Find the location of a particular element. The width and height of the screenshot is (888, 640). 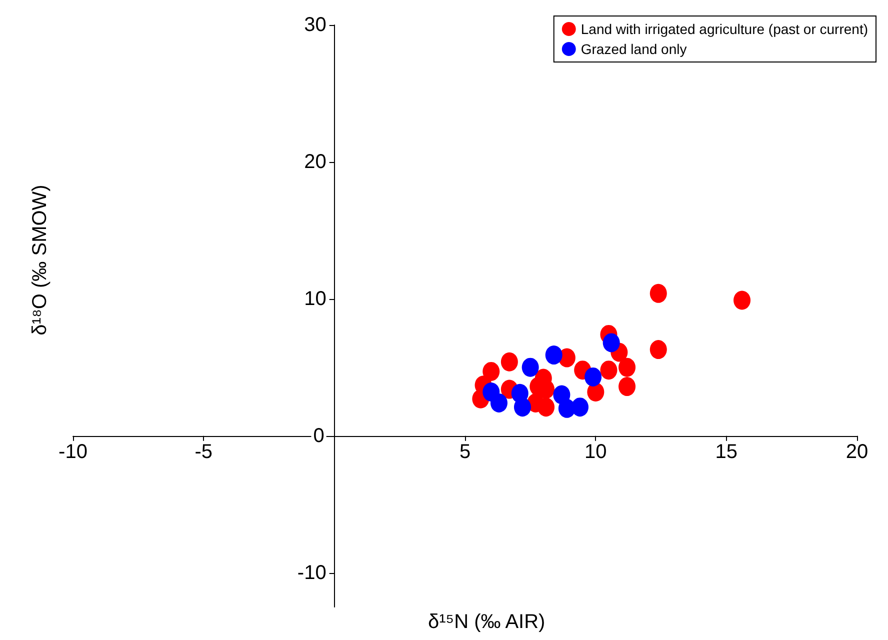

y-tick-label: -10 is located at coordinates (311, 573).